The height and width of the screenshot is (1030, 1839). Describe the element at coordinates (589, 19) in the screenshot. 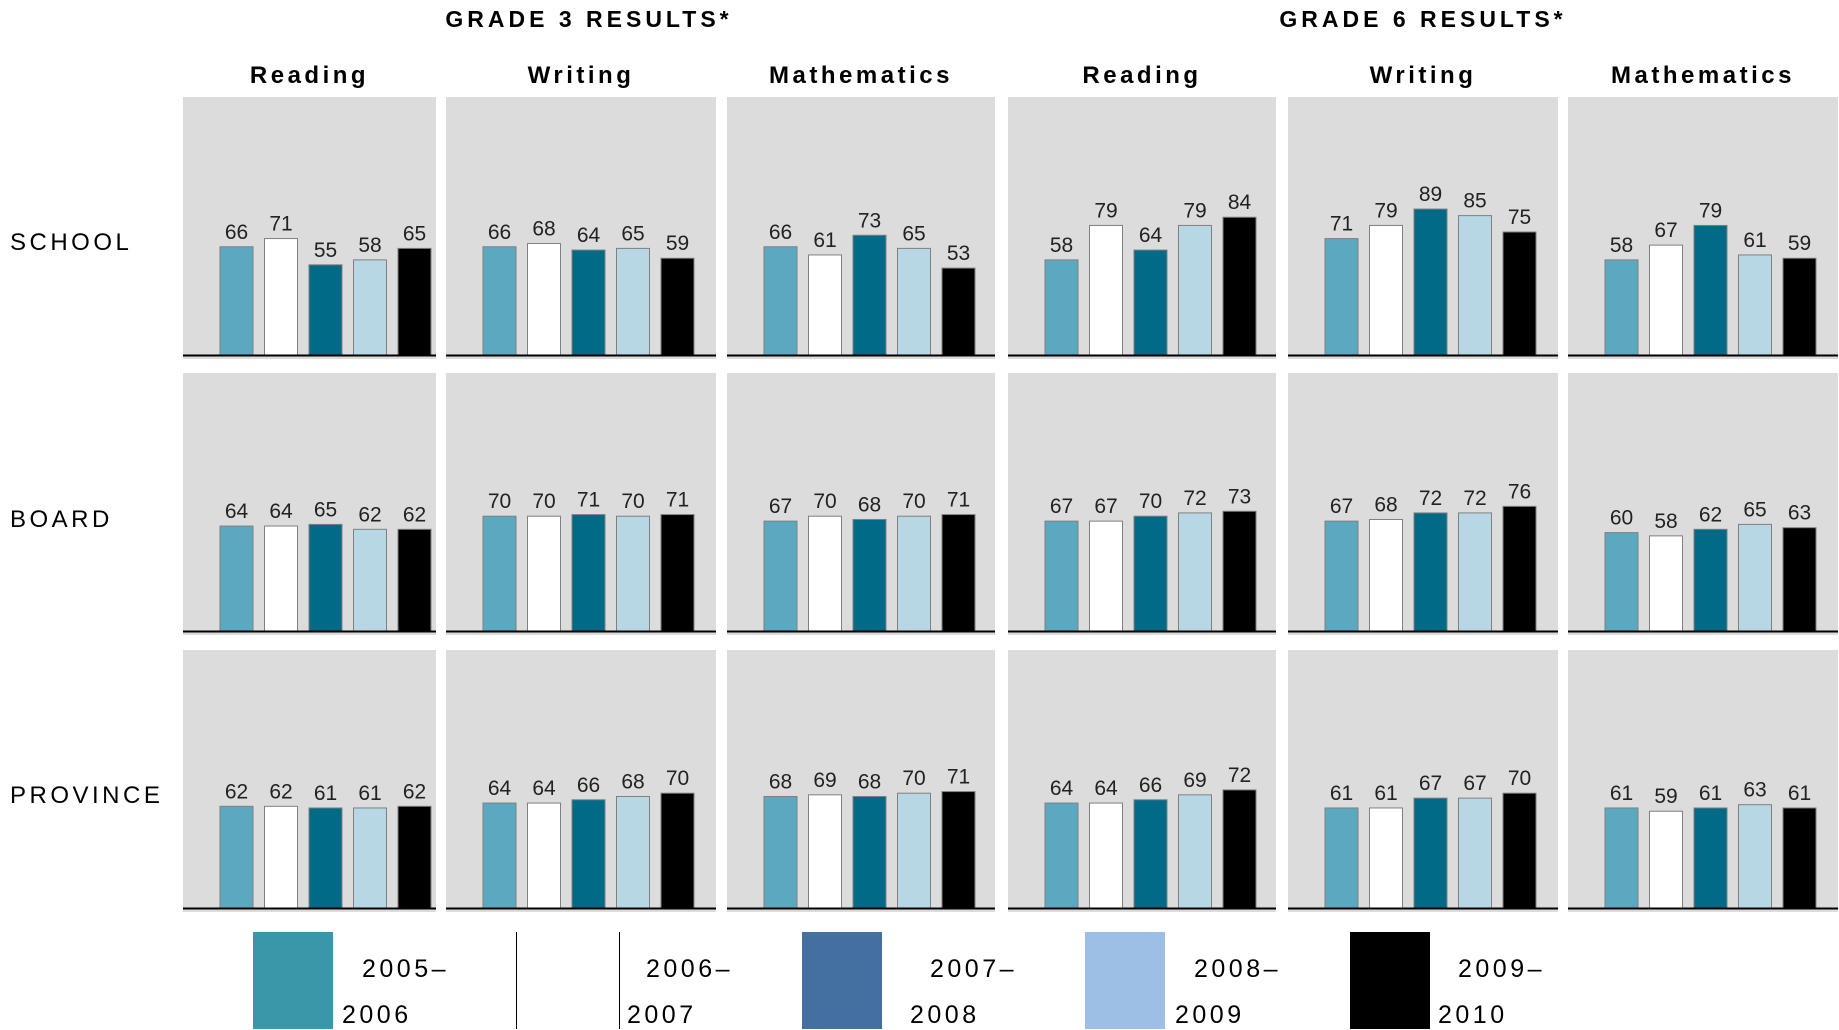

I see `grade-title: GRADE 3 RESULTS*` at that location.